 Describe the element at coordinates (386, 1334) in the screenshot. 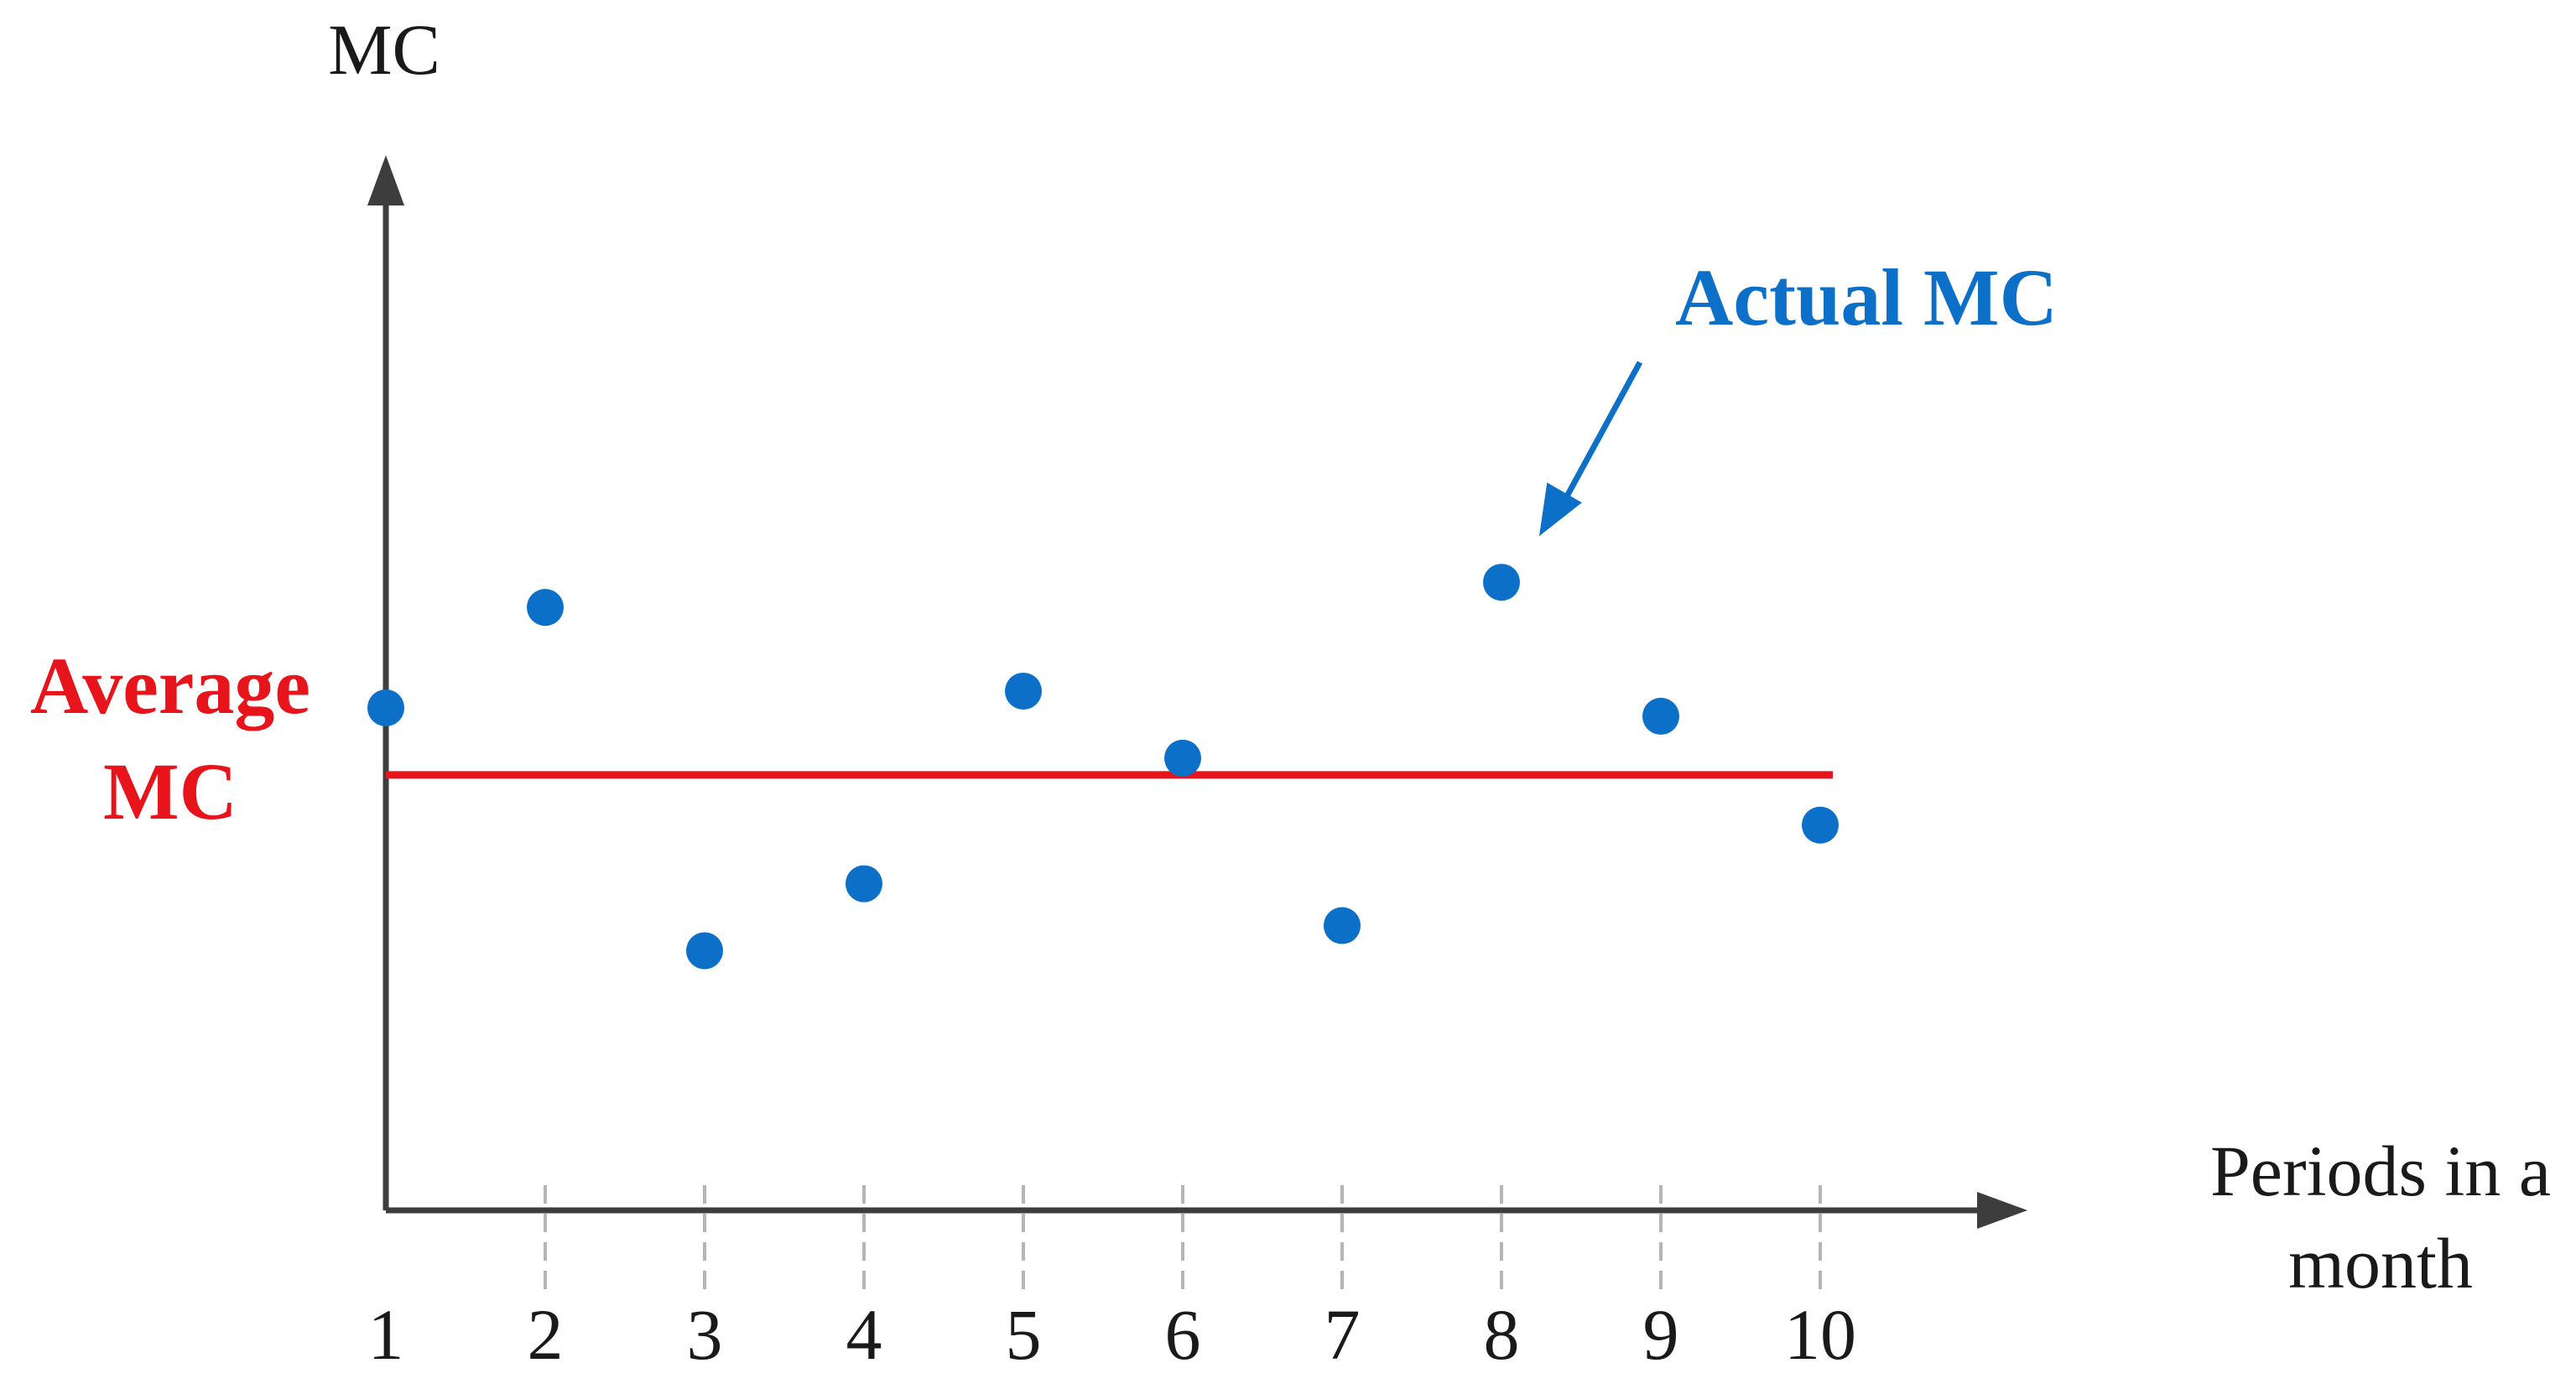

I see `x-tick-label: 1` at that location.